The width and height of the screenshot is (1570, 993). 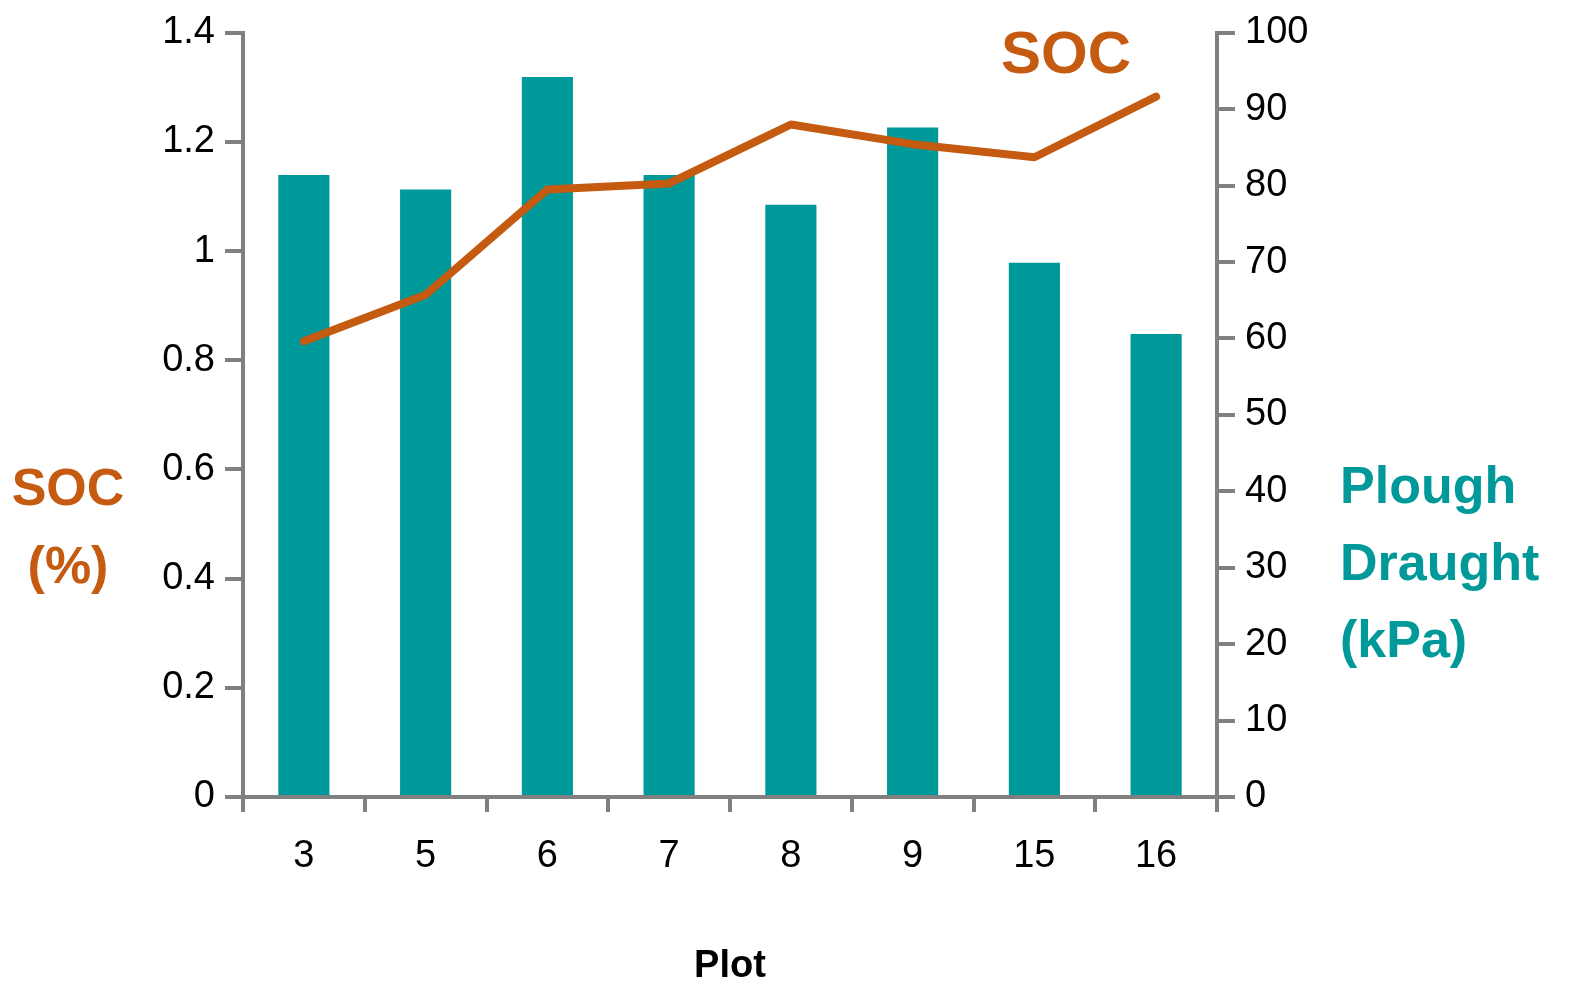 I want to click on x-tick-label: 6, so click(x=547, y=854).